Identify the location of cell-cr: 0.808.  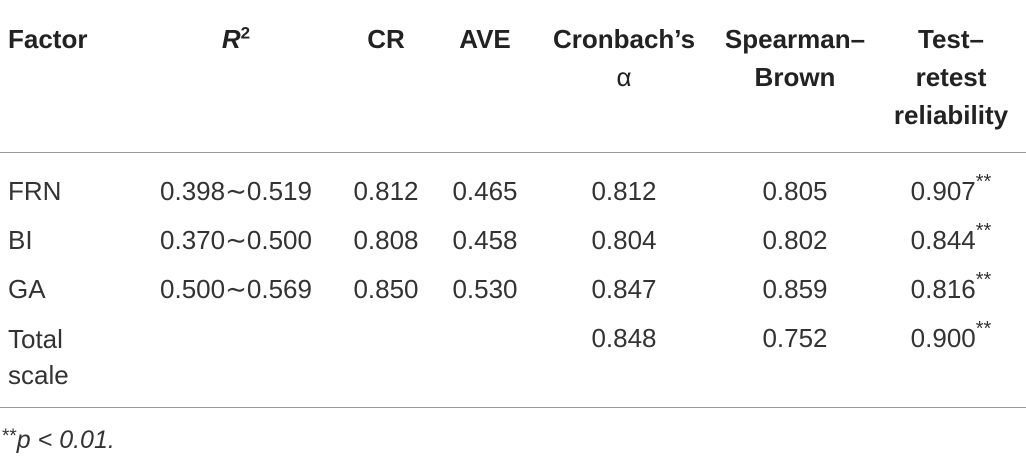
(386, 240).